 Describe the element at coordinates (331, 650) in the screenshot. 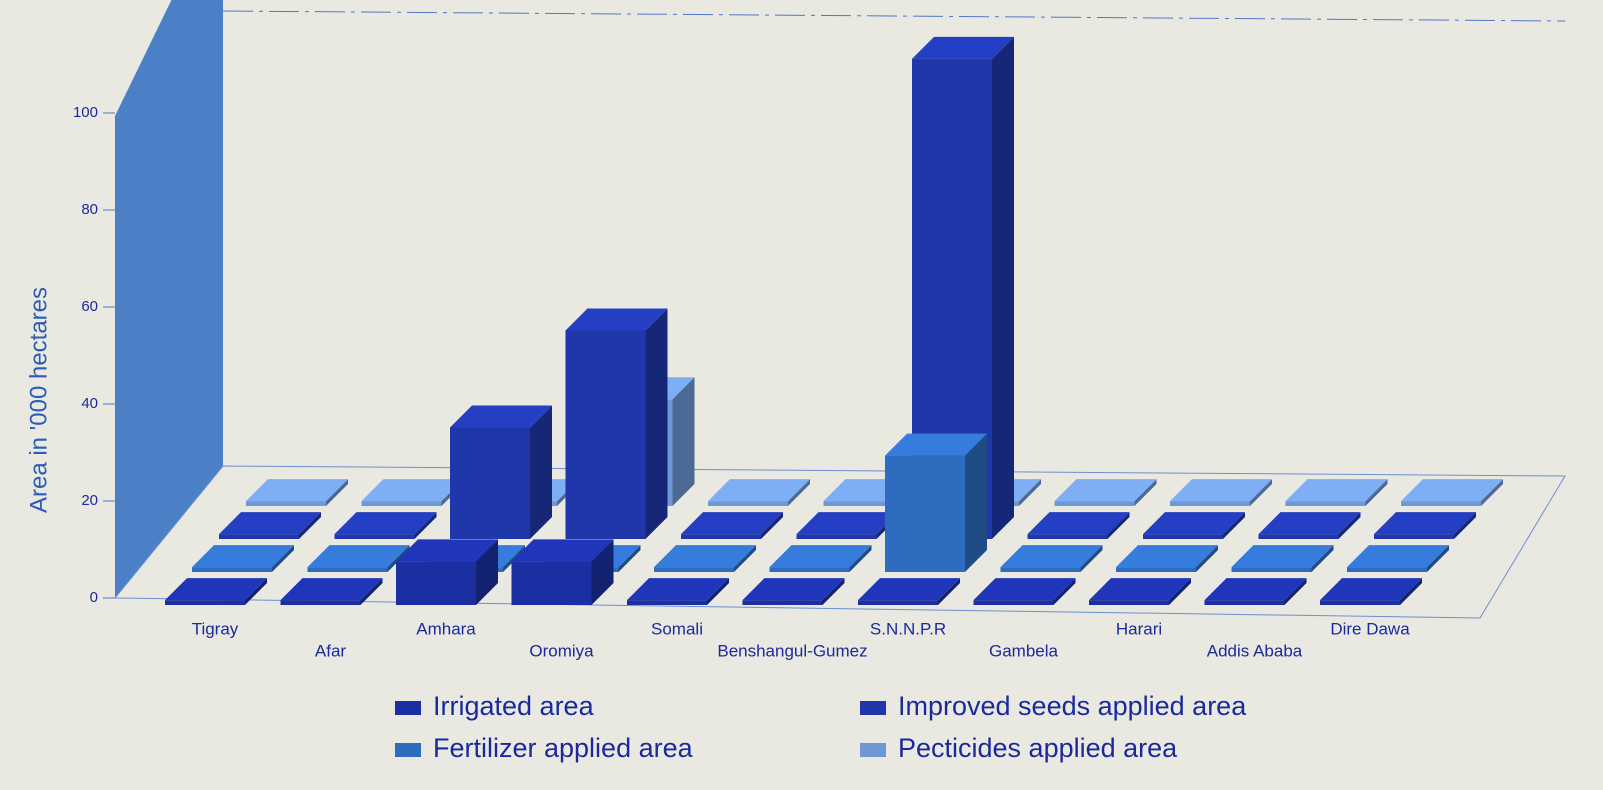

I see `x-tick-label: Afar` at that location.